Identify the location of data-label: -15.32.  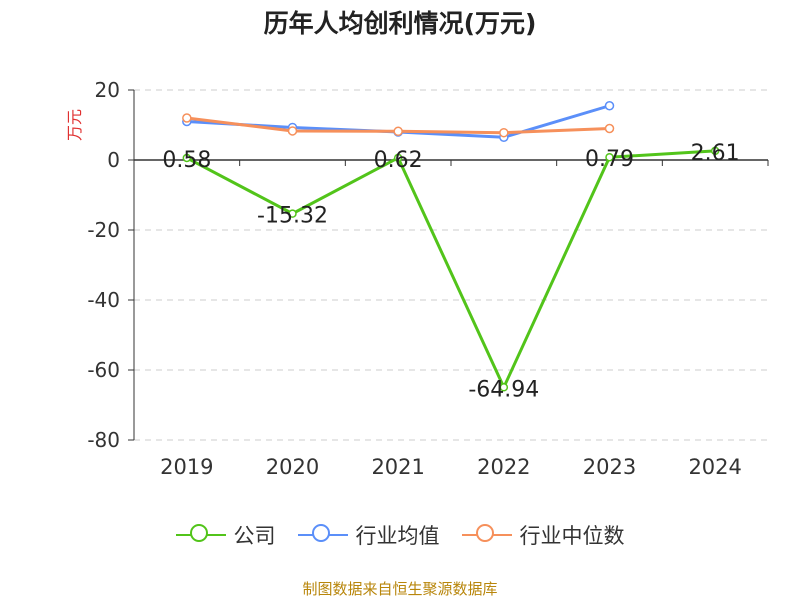
(292, 216).